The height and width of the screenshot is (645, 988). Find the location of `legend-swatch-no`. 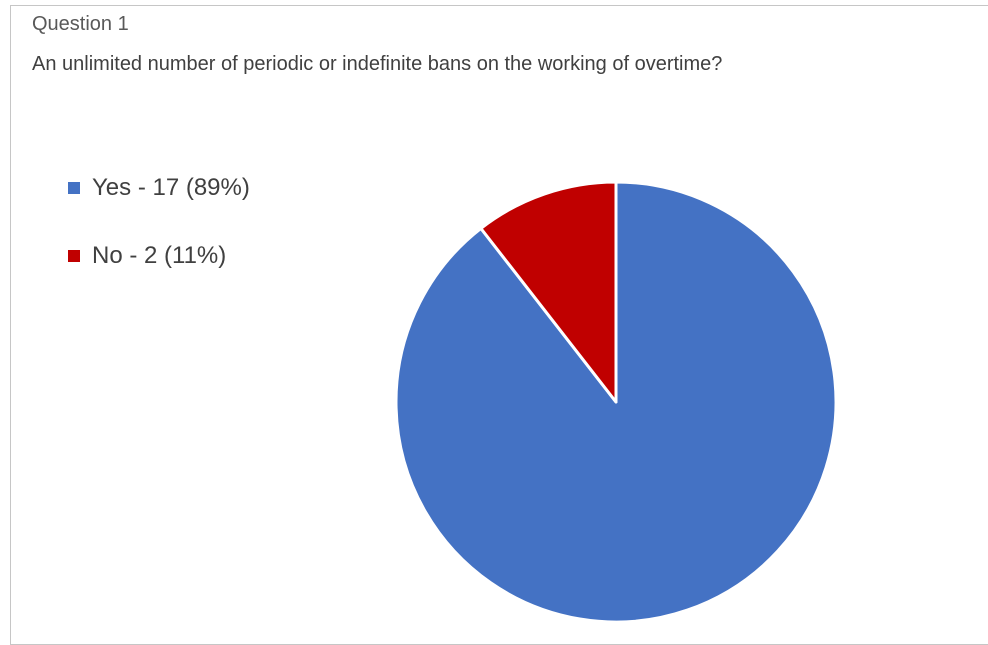

legend-swatch-no is located at coordinates (74, 256).